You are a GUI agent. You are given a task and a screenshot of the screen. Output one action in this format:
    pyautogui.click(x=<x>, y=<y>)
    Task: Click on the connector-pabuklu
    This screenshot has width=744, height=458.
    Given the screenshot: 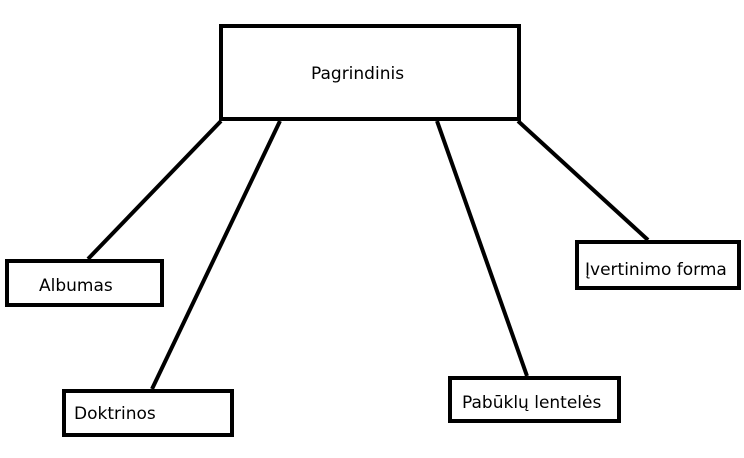 What is the action you would take?
    pyautogui.click(x=482, y=248)
    